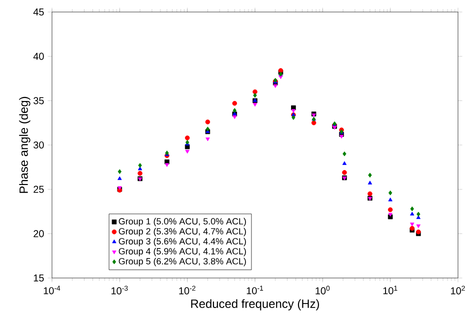  What do you see at coordinates (39, 278) in the screenshot?
I see `y-tick-label: 15` at bounding box center [39, 278].